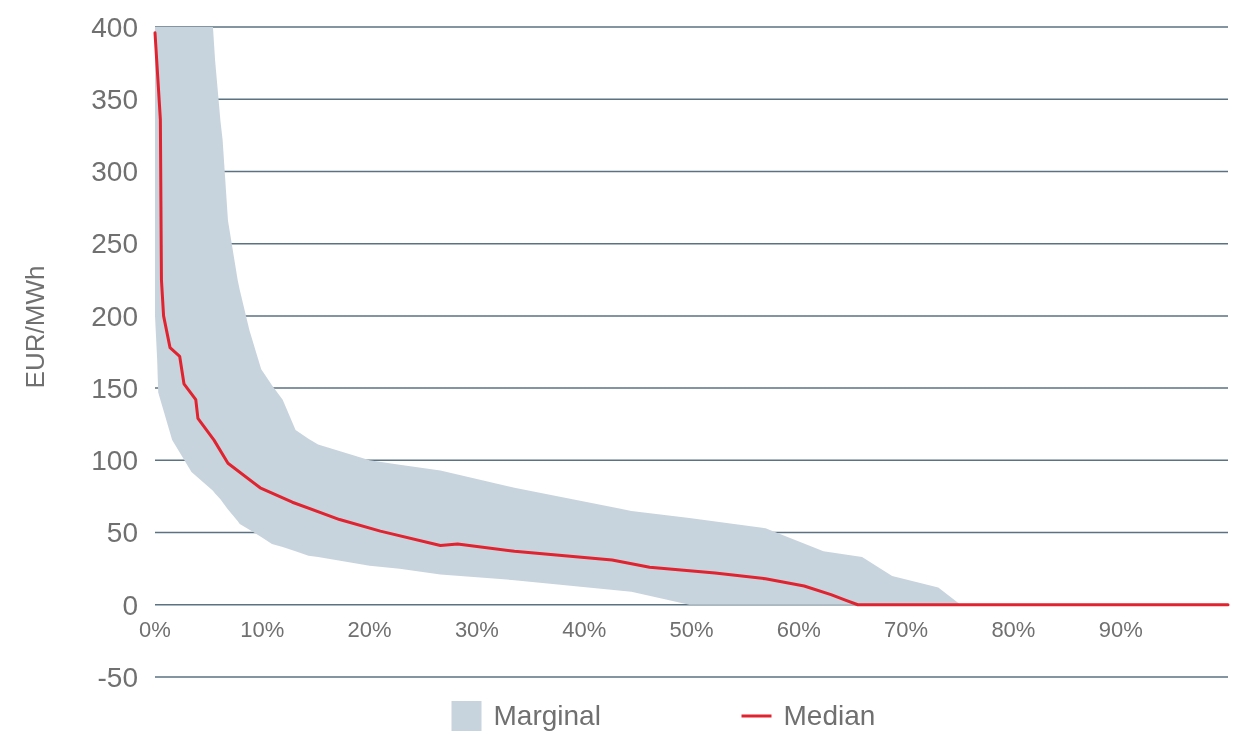 The height and width of the screenshot is (745, 1237). Describe the element at coordinates (547, 715) in the screenshot. I see `legend-label: Marginal` at that location.